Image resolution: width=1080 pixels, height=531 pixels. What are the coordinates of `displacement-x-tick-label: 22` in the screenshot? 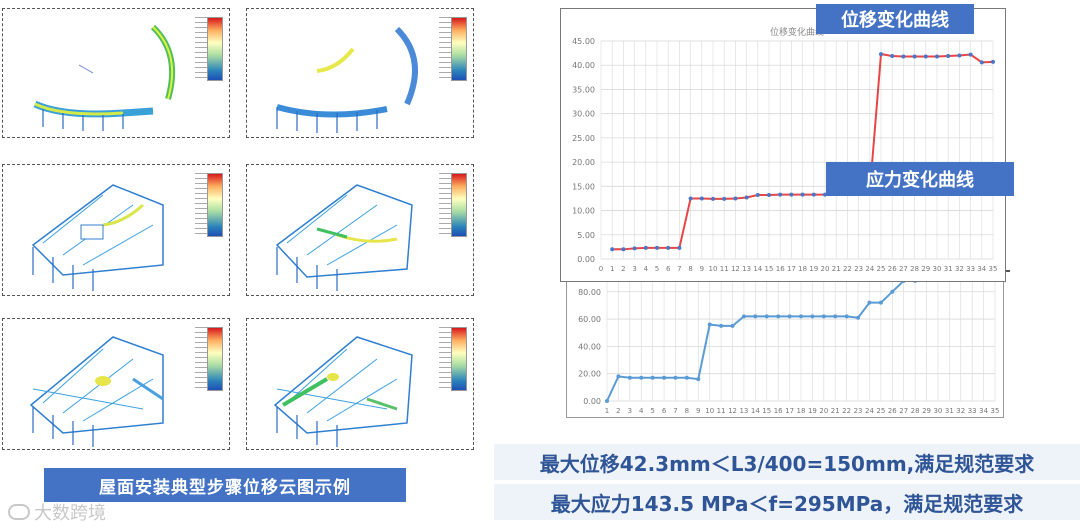 It's located at (847, 269).